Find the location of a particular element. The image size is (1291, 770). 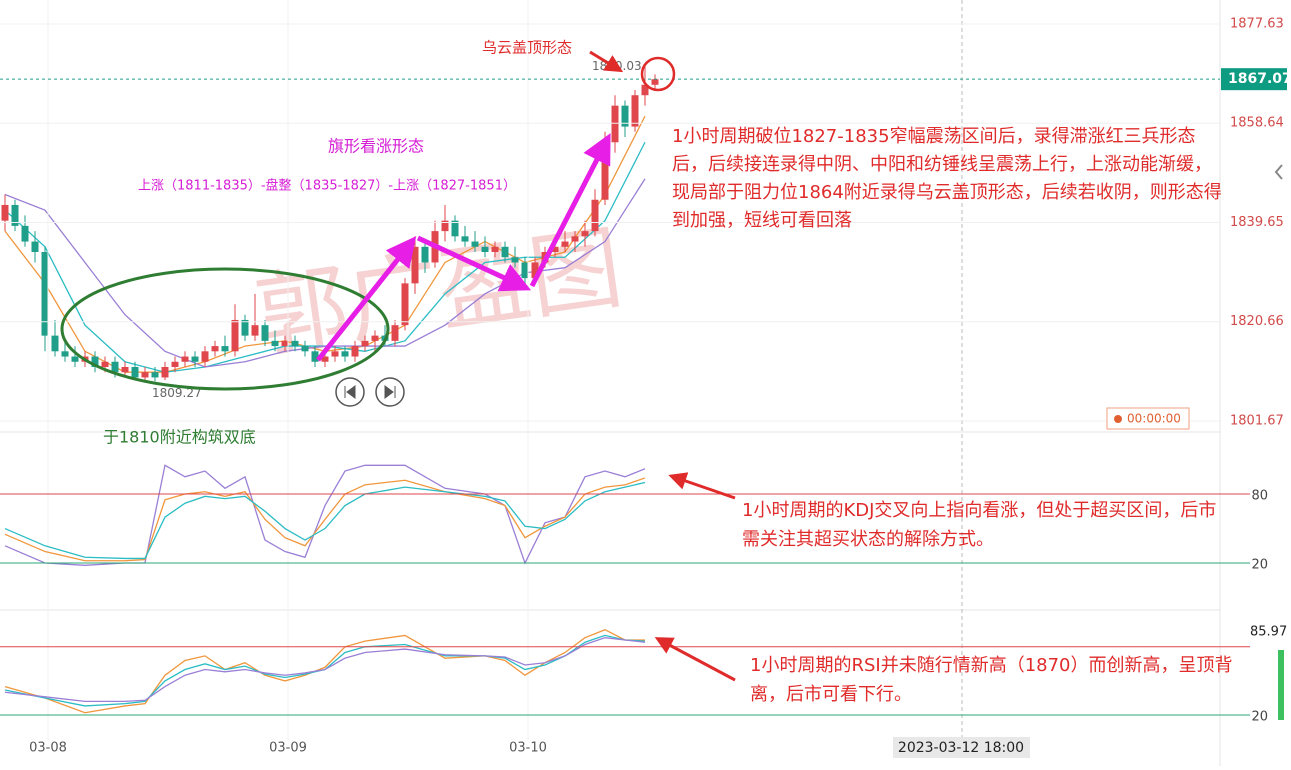

red-arrows is located at coordinates (662, 366).